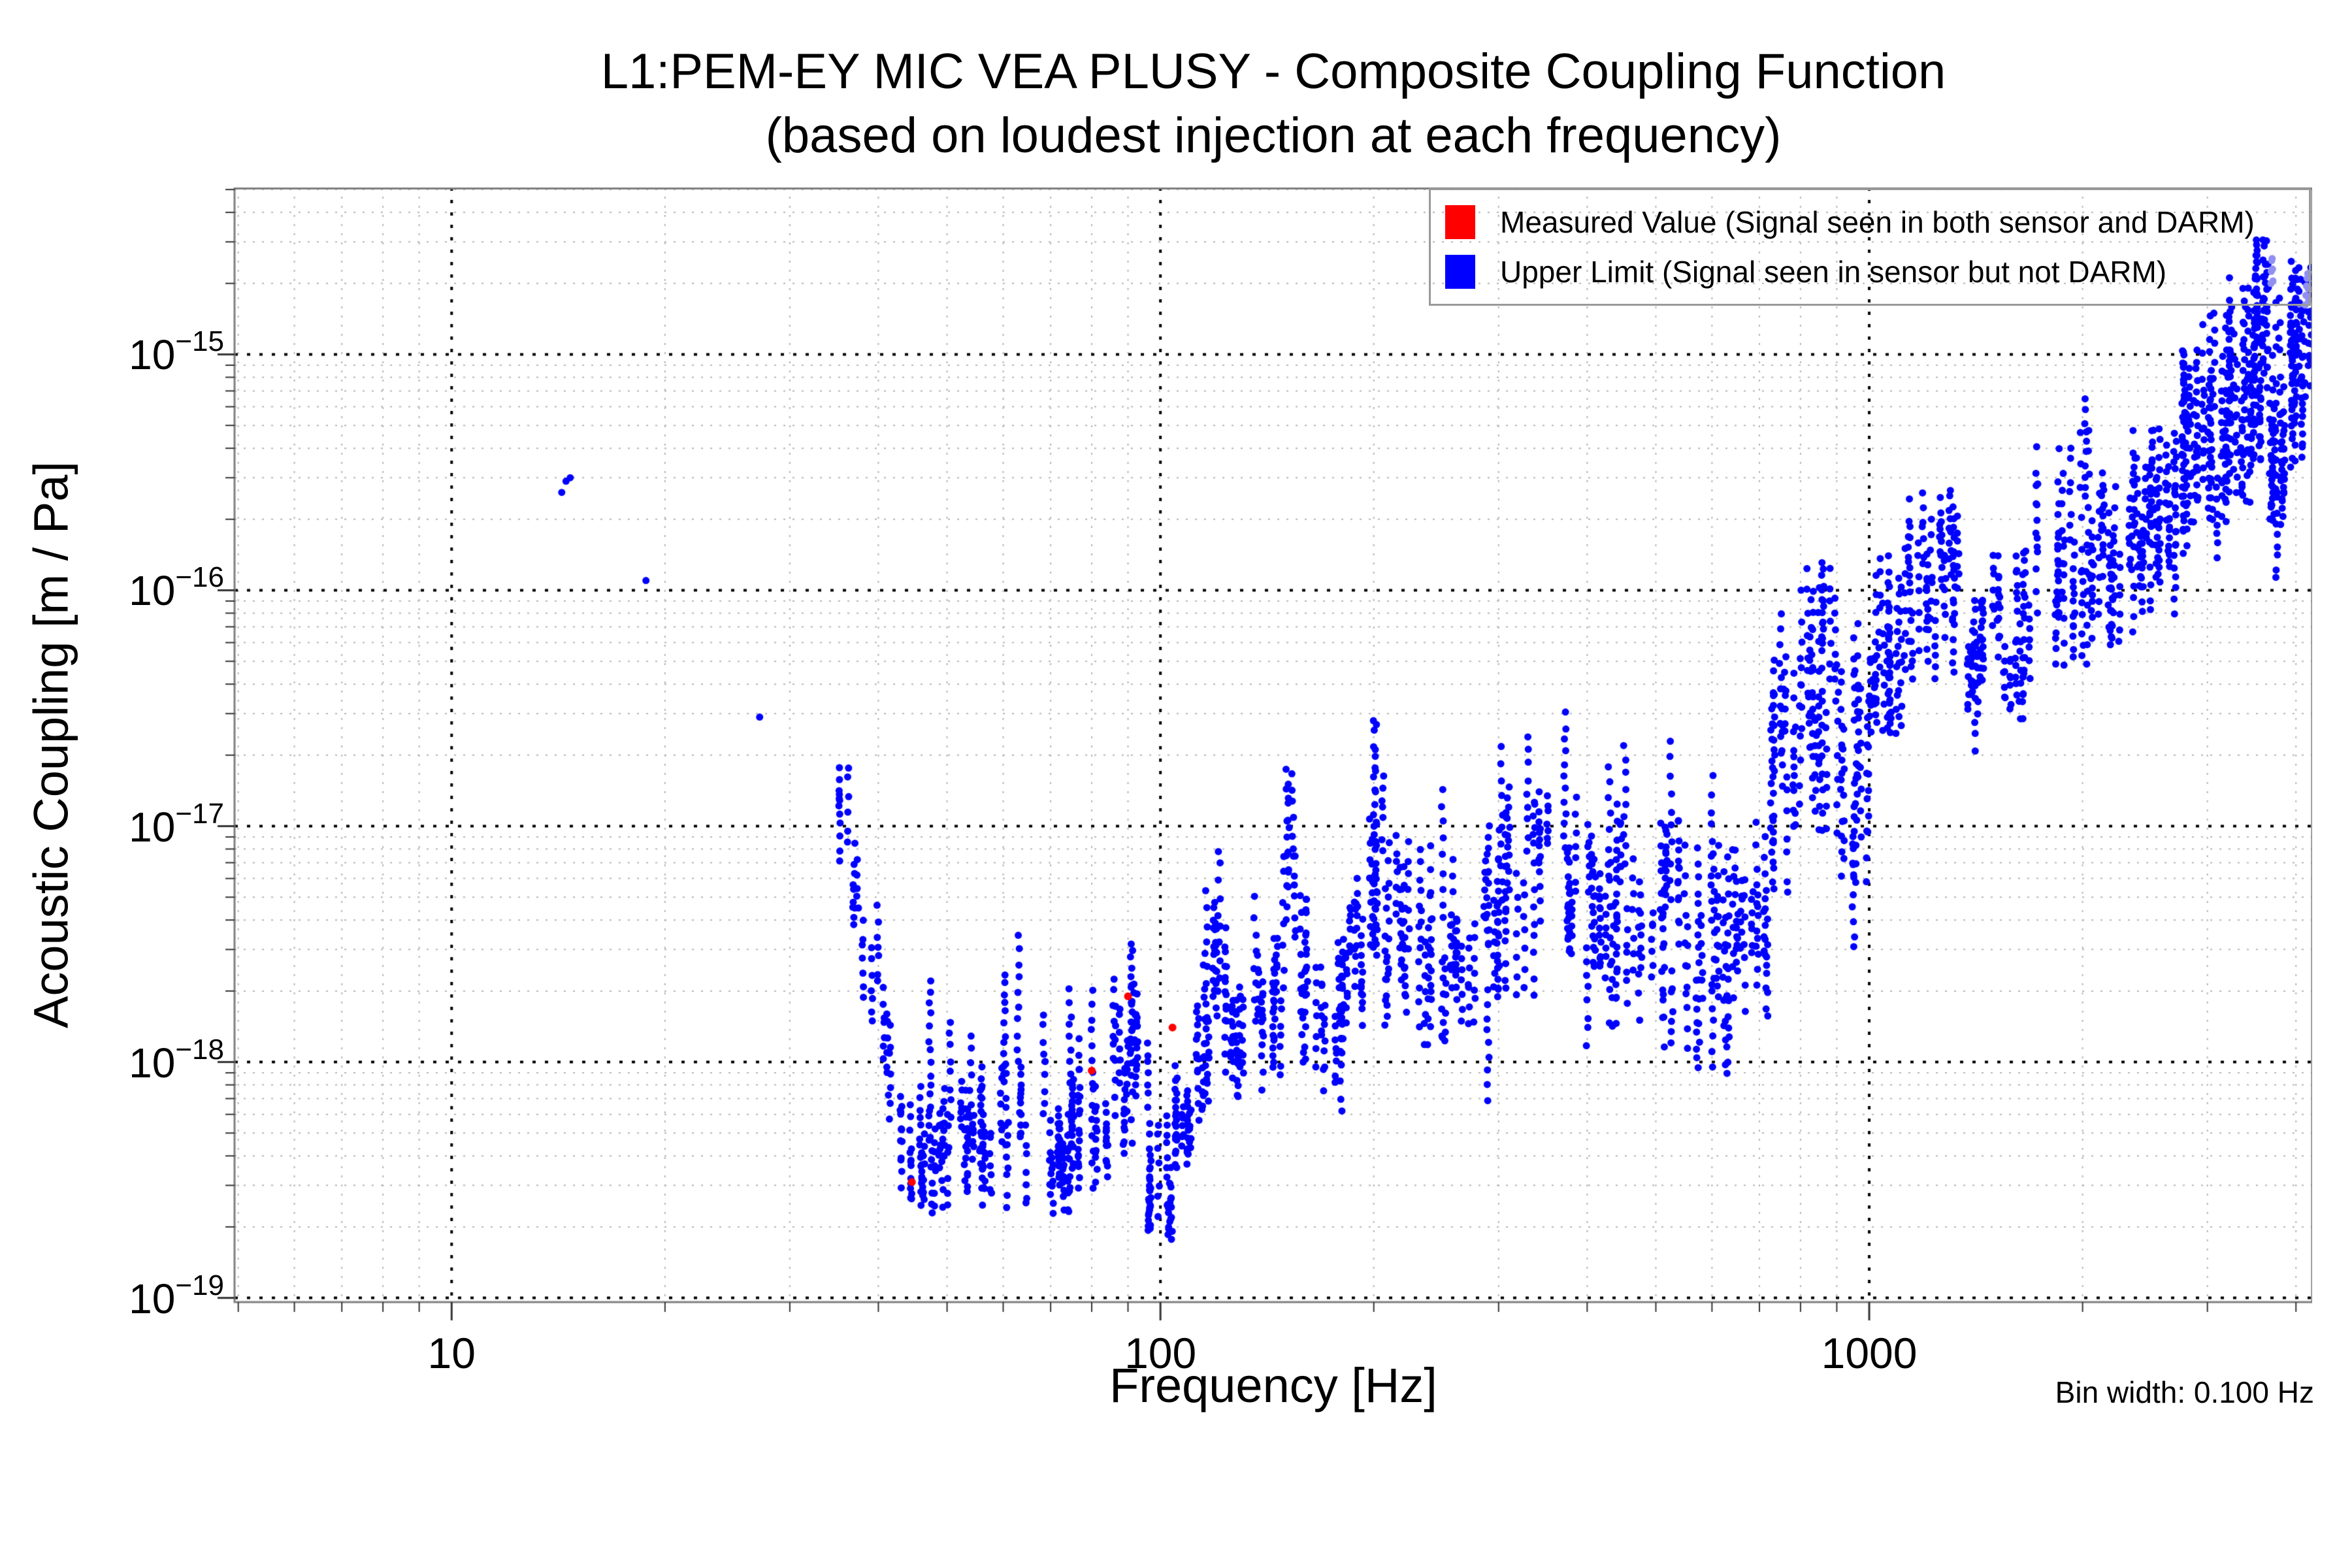 The height and width of the screenshot is (1568, 2352). What do you see at coordinates (2184, 1392) in the screenshot?
I see `bin-width-note: Bin width: 0.100 Hz` at bounding box center [2184, 1392].